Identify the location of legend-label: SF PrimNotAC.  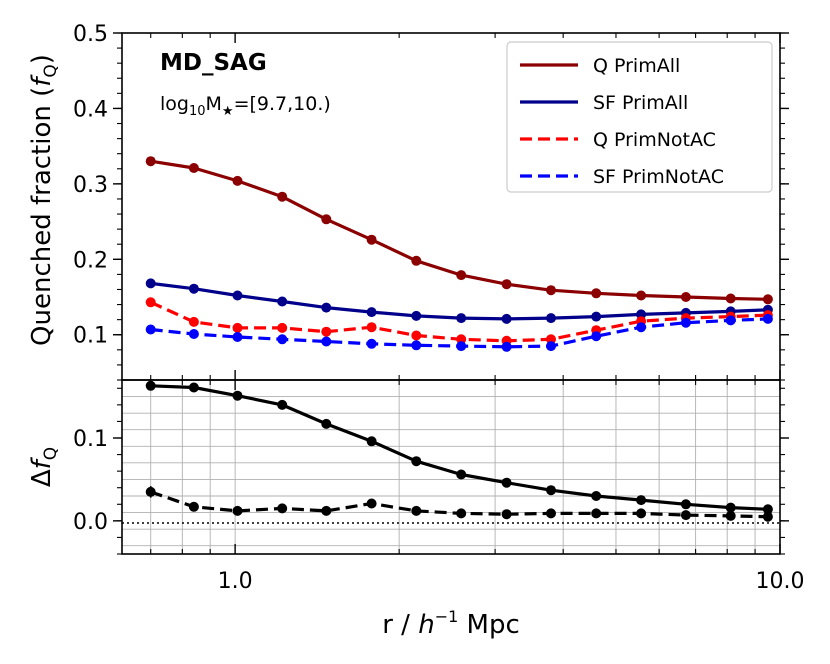
(658, 177).